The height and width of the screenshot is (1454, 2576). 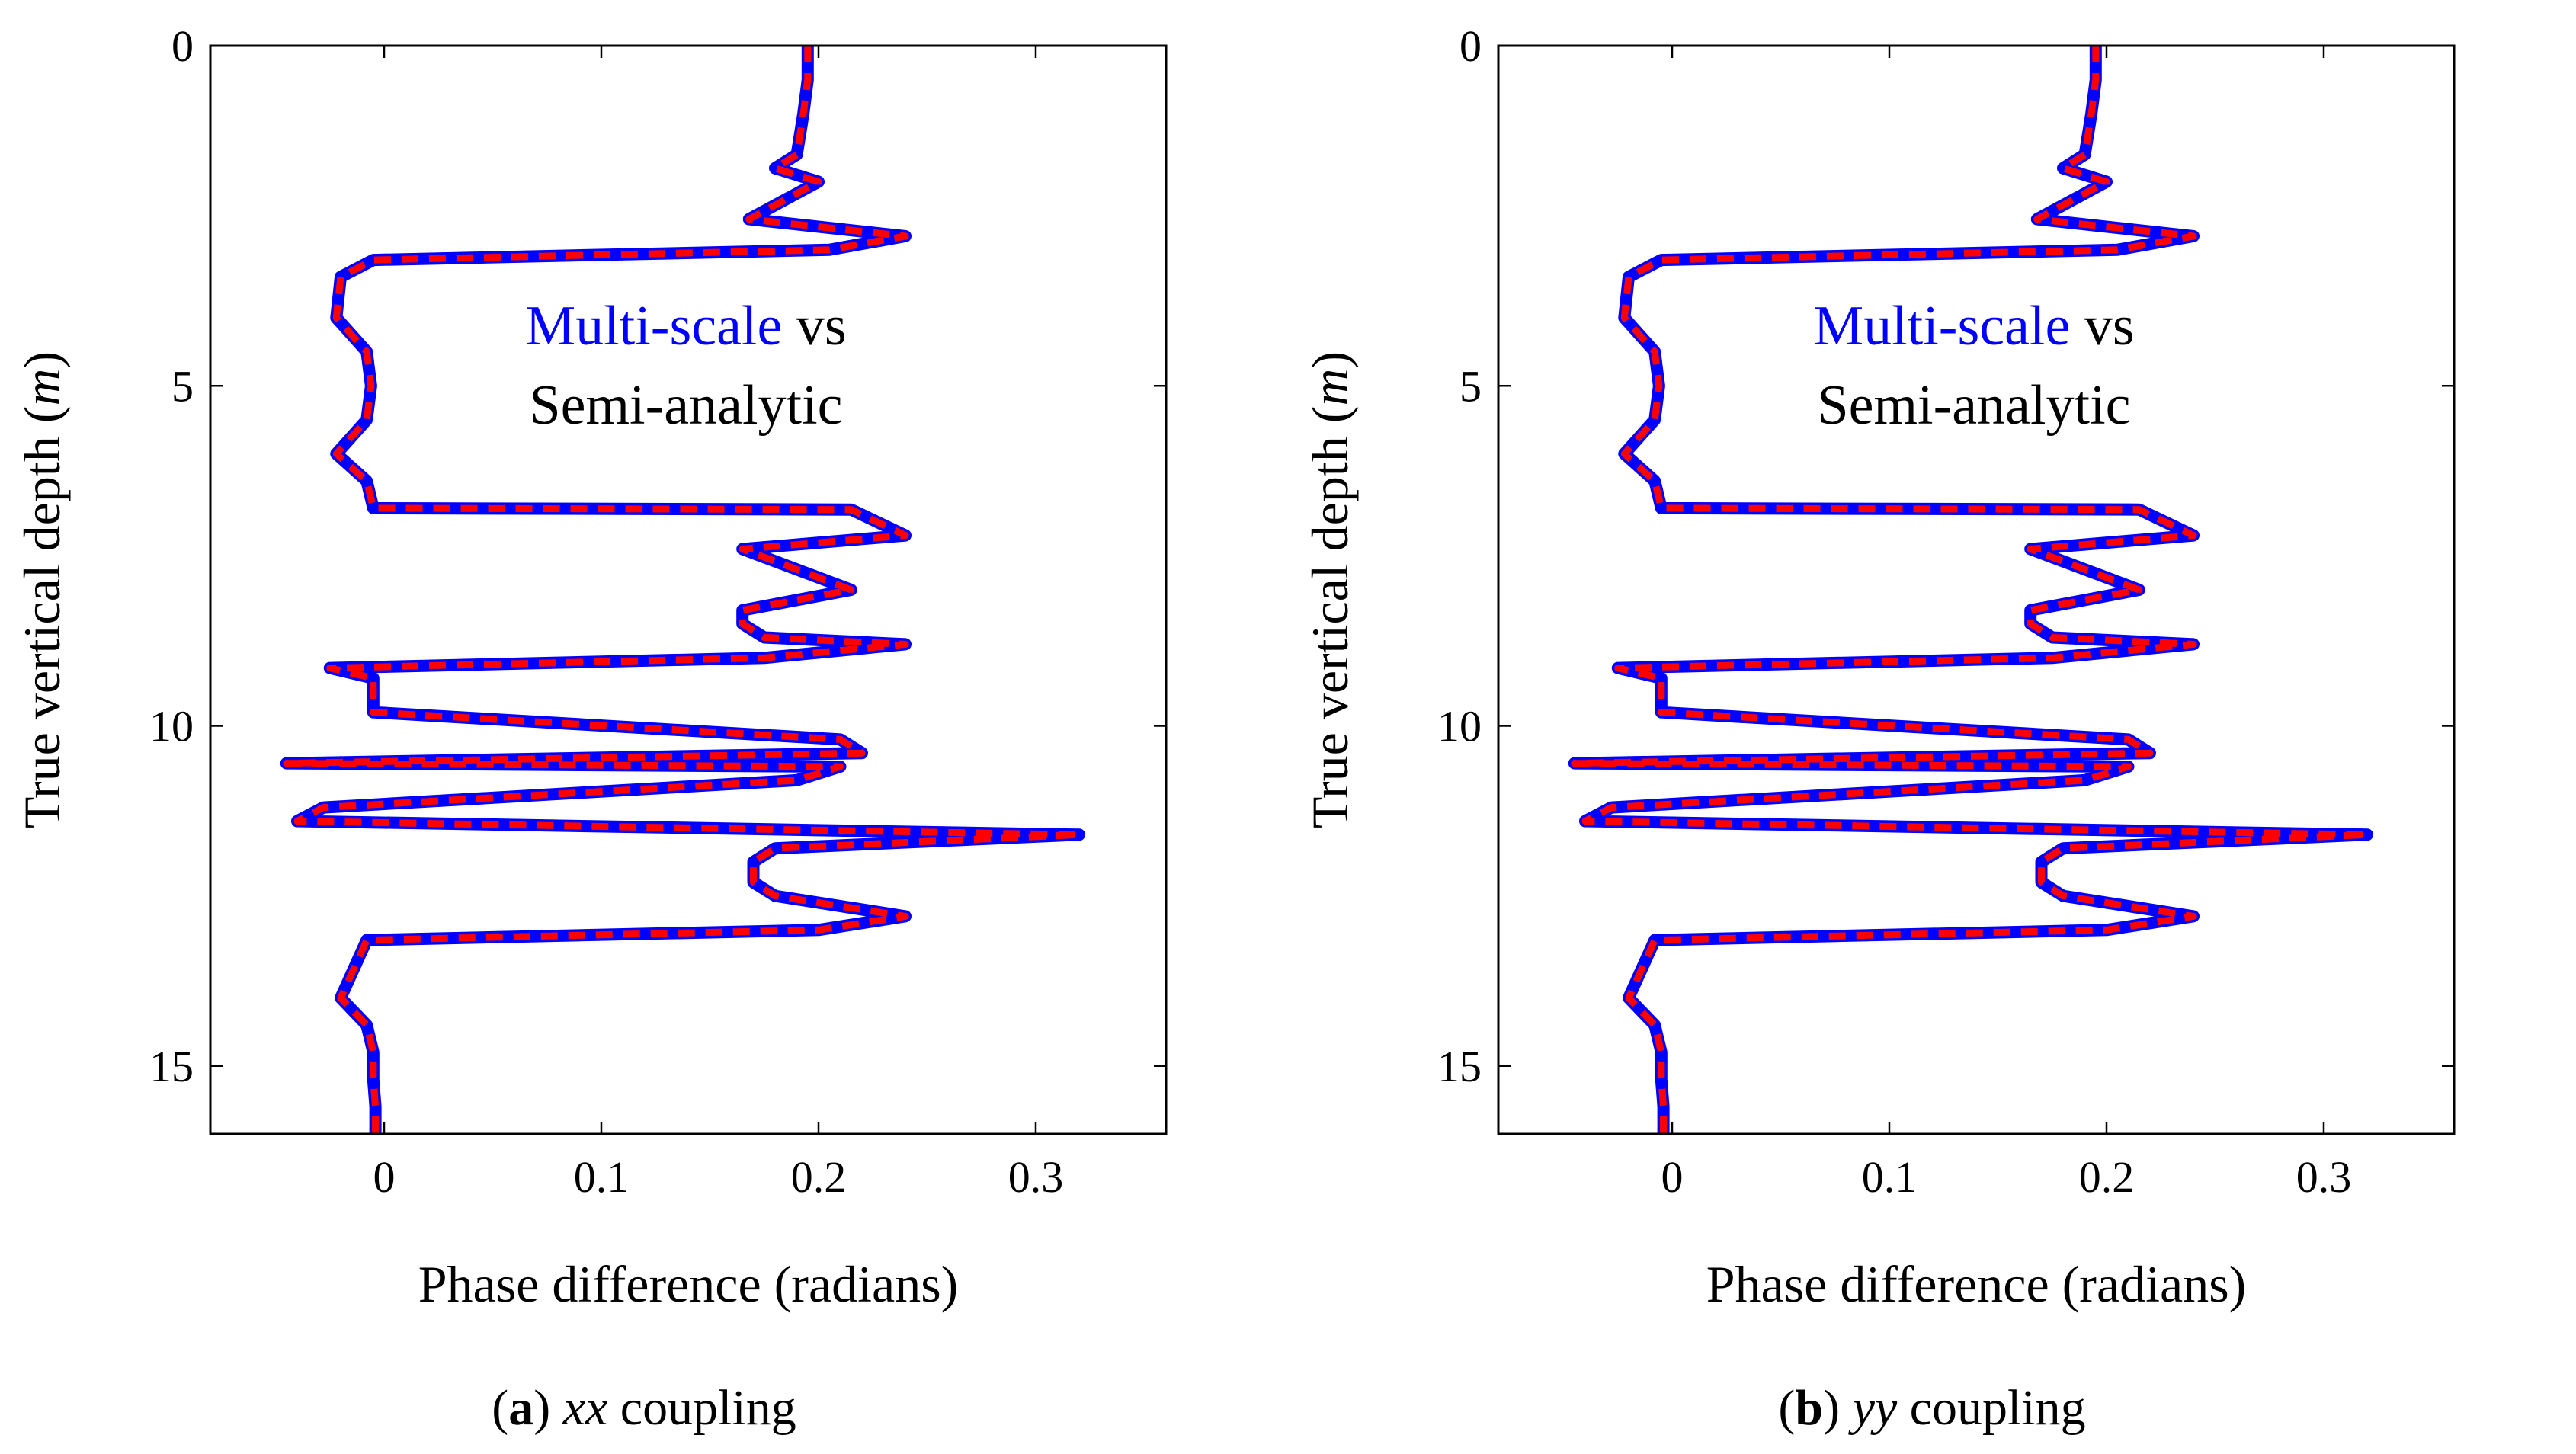 What do you see at coordinates (1809, 1408) in the screenshot?
I see `caption-label: b` at bounding box center [1809, 1408].